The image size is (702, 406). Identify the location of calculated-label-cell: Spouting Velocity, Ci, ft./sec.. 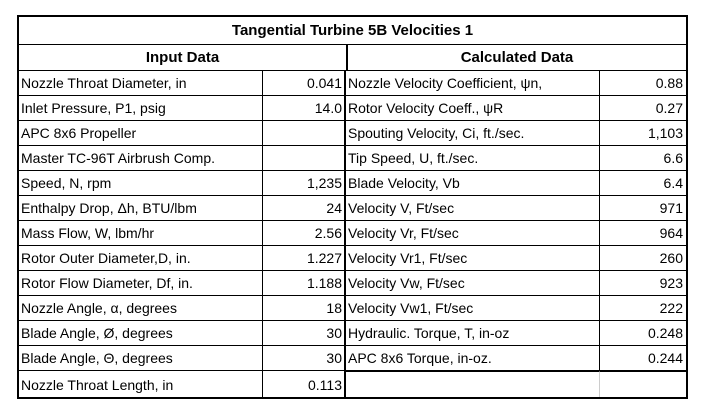
(473, 133).